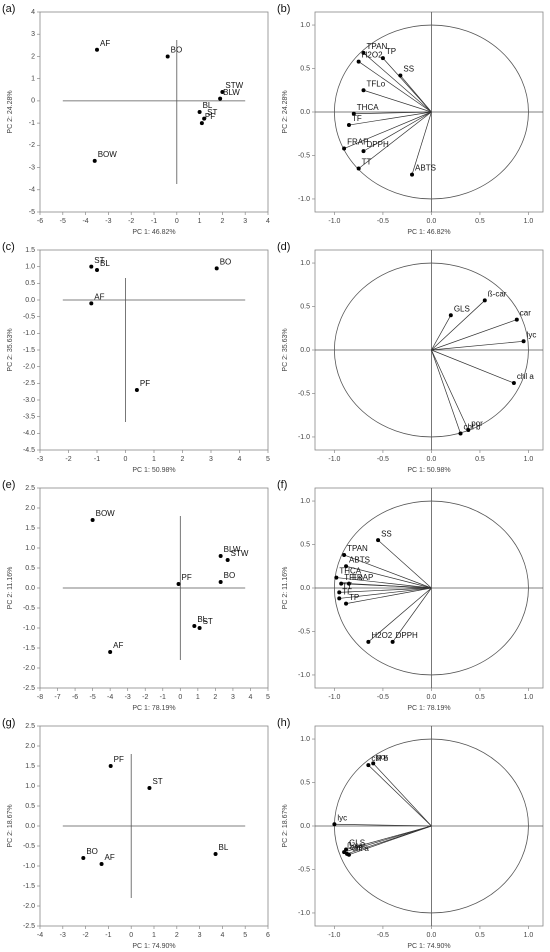  I want to click on y-tick-label: 1.5, so click(30, 250).